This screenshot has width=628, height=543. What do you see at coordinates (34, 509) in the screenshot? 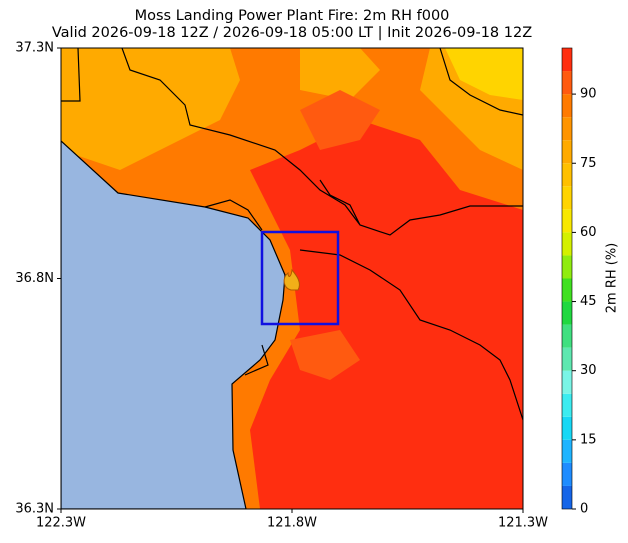
I see `y-tick-label: 36.3N` at bounding box center [34, 509].